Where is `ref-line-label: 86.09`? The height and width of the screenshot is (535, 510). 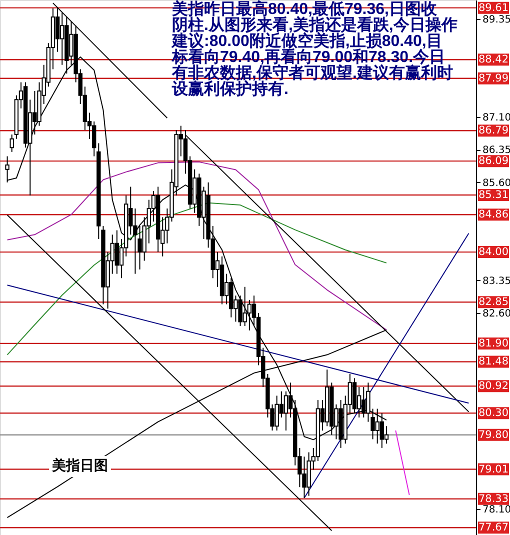 ref-line-label: 86.09 is located at coordinates (493, 161).